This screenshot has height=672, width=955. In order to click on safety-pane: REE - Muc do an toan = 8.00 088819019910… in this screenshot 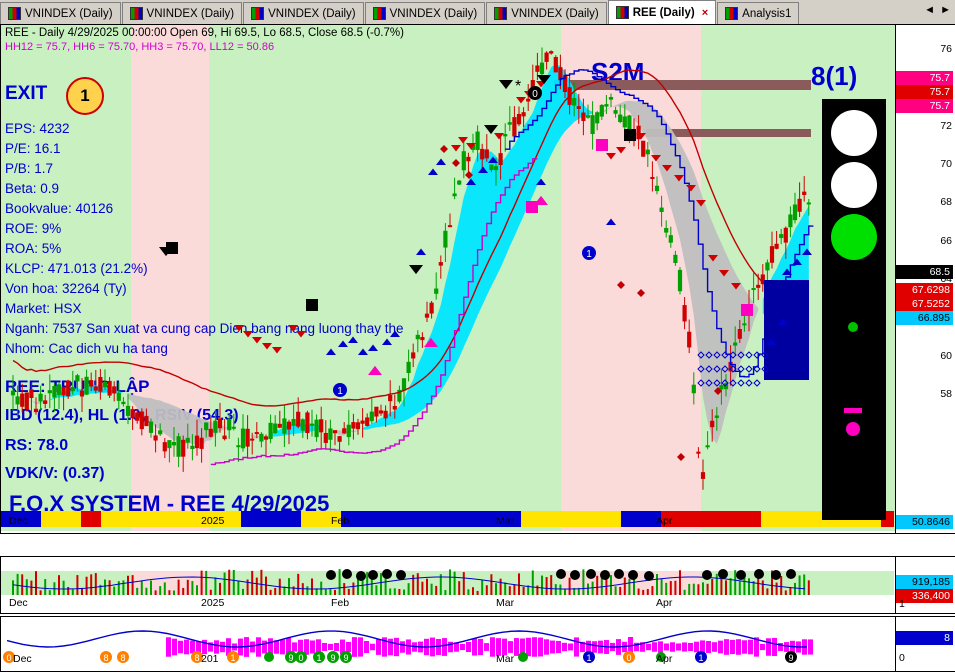, I will do `click(448, 644)`.